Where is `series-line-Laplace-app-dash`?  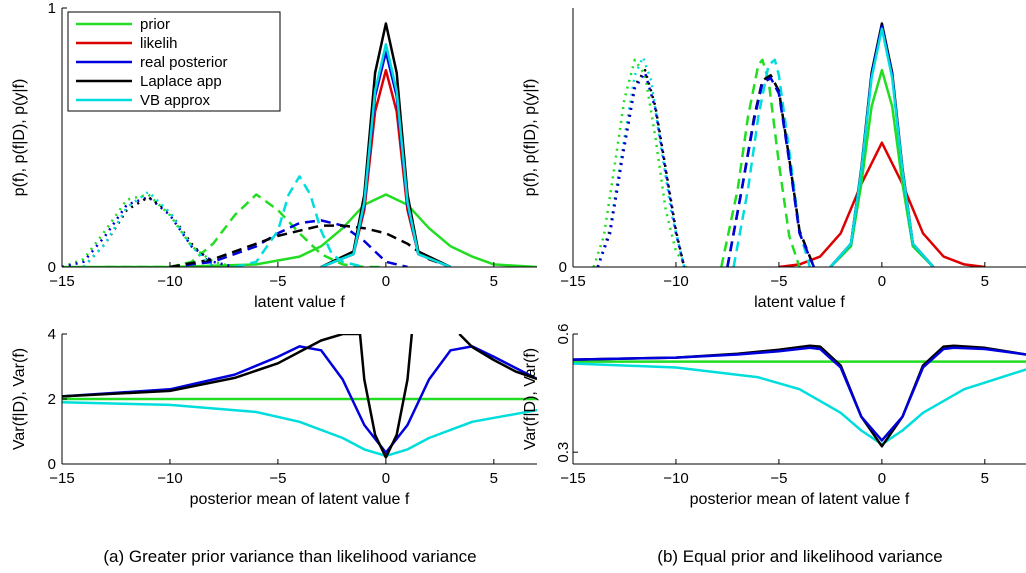 series-line-Laplace-app-dash is located at coordinates (310, 245).